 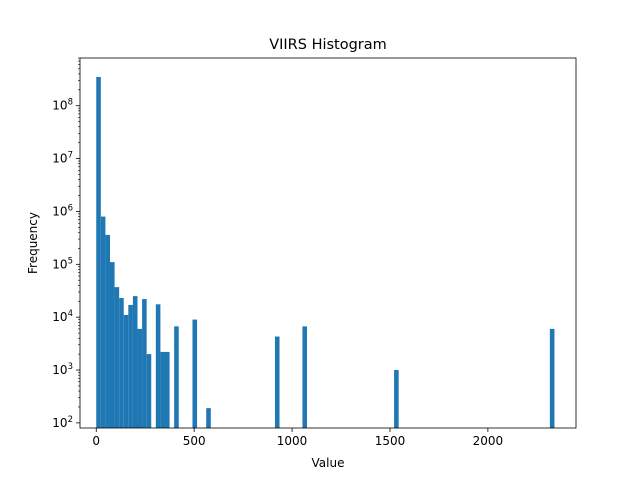 What do you see at coordinates (62, 369) in the screenshot?
I see `y-tick-label: 10³` at bounding box center [62, 369].